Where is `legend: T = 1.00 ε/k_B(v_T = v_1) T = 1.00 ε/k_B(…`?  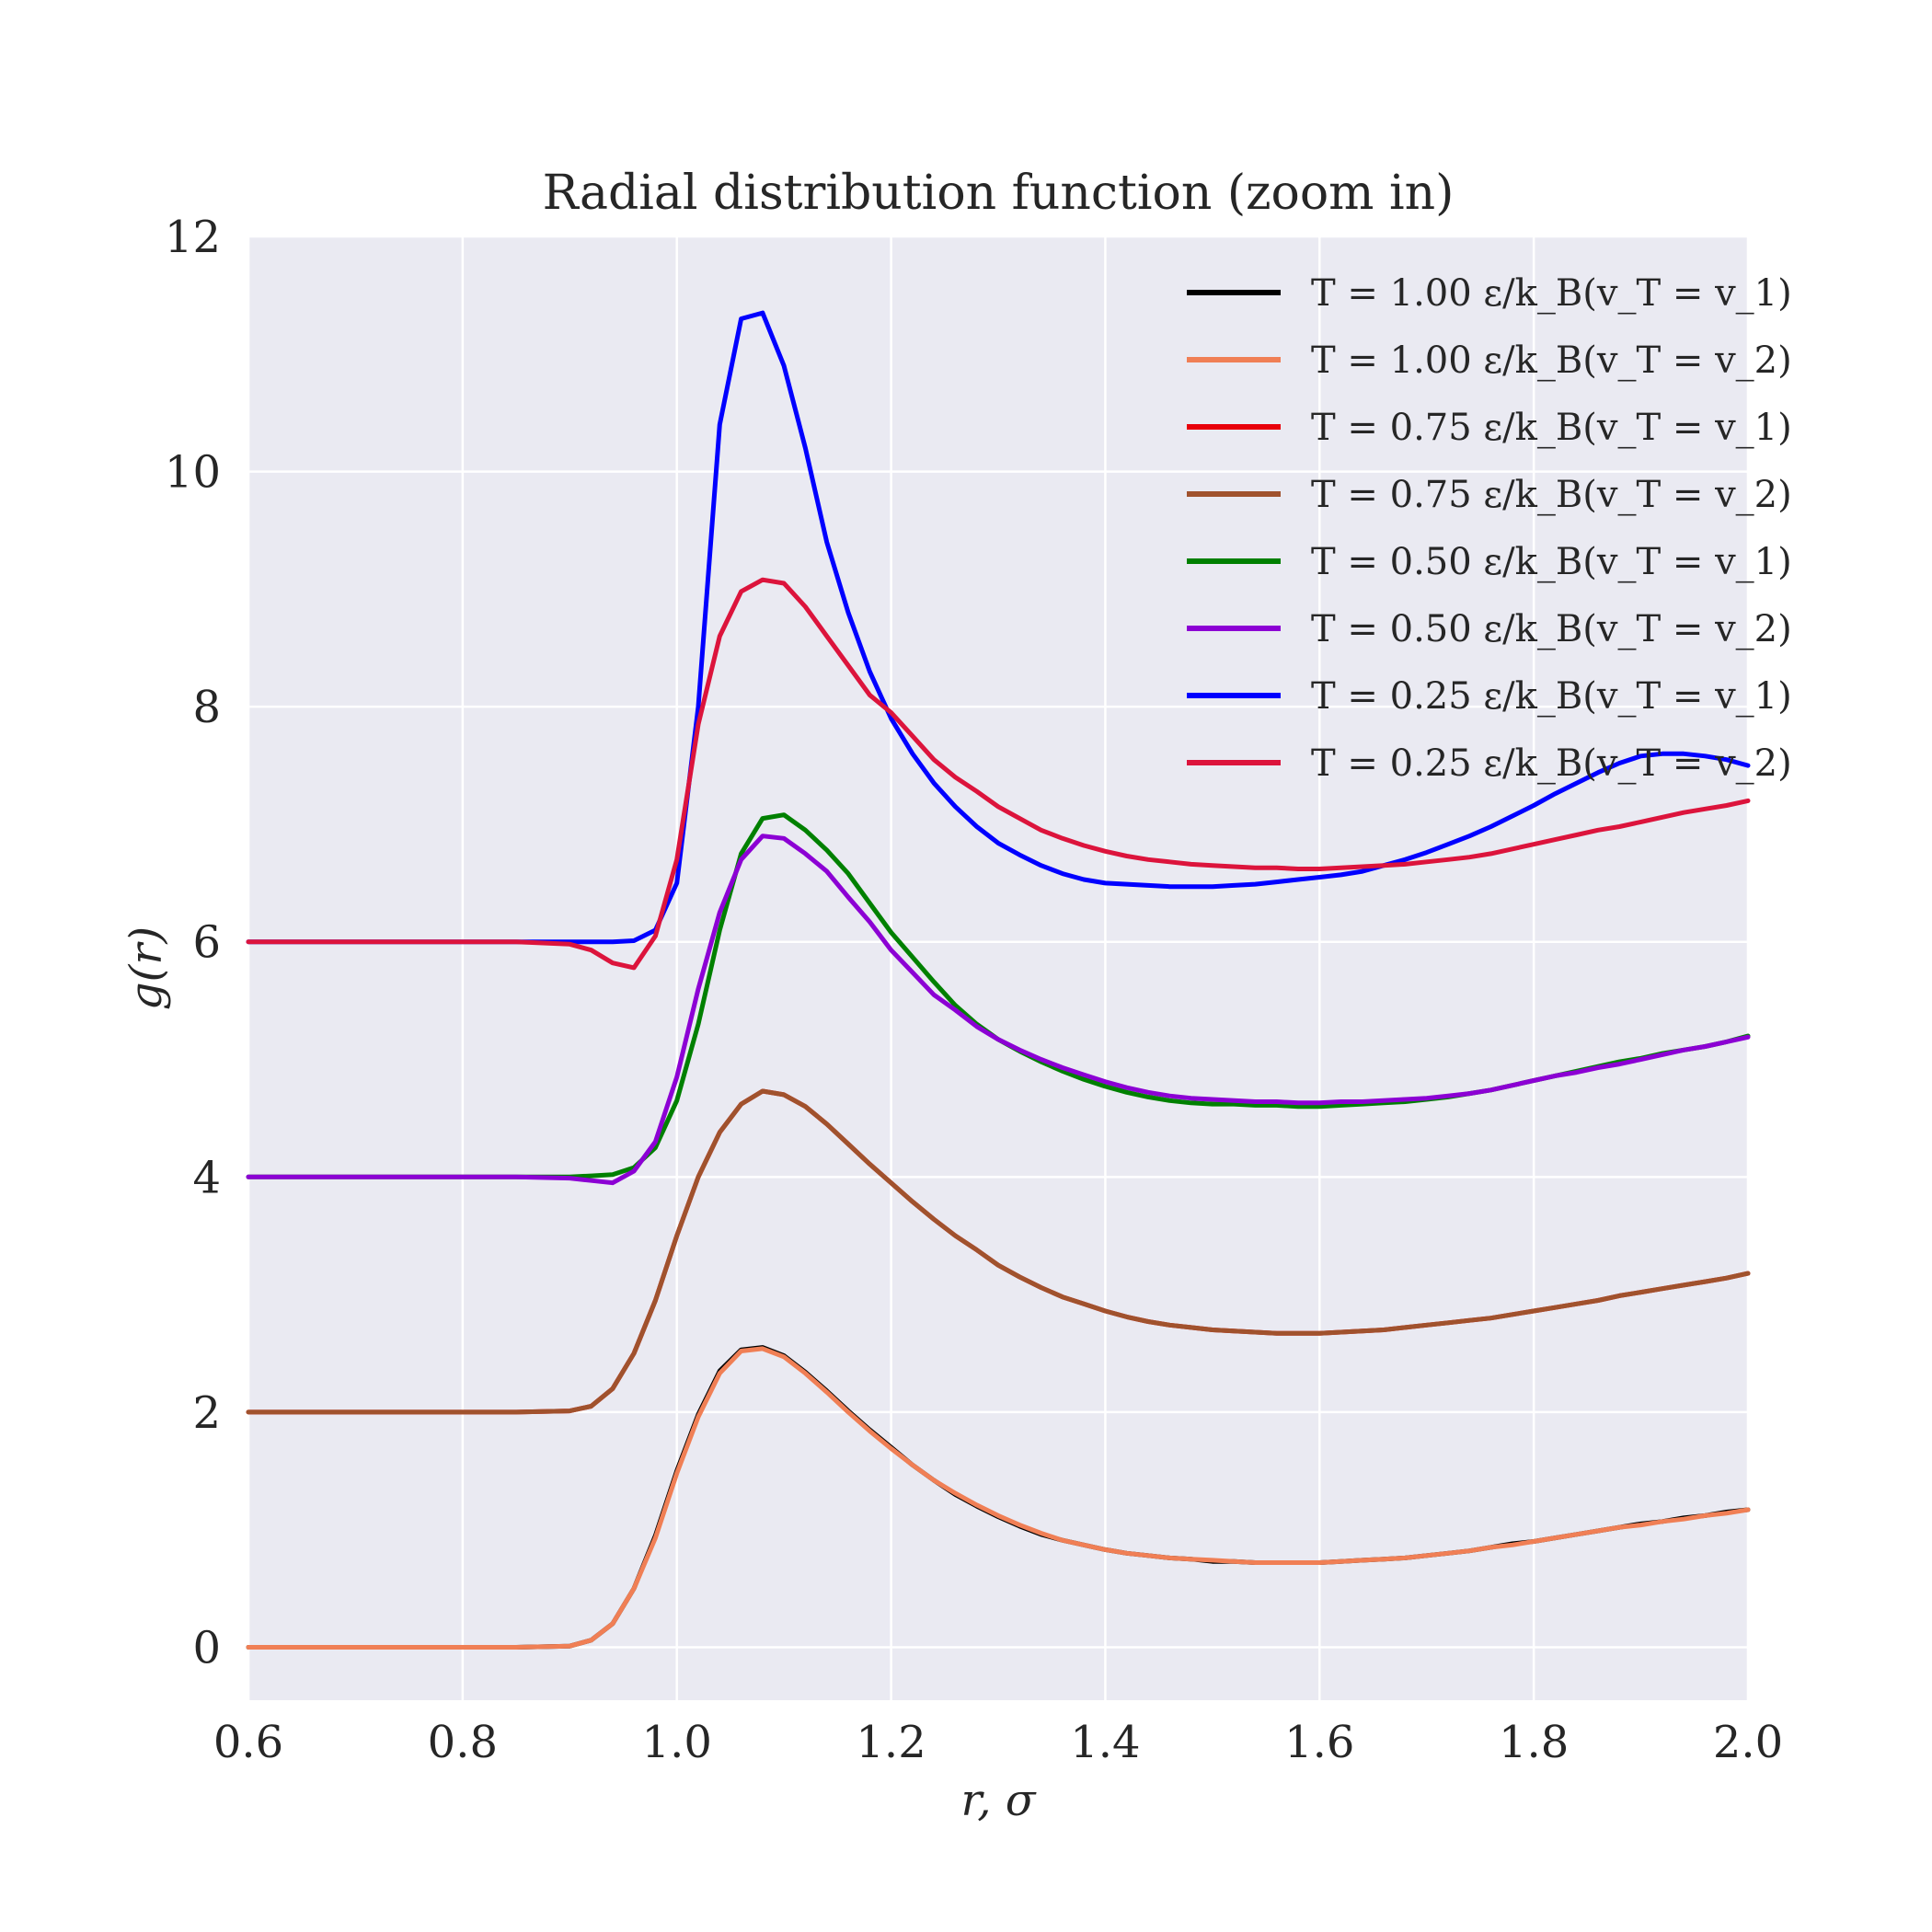
legend: T = 1.00 ε/k_B(v_T = v_1) T = 1.00 ε/k_B(… is located at coordinates (1489, 528).